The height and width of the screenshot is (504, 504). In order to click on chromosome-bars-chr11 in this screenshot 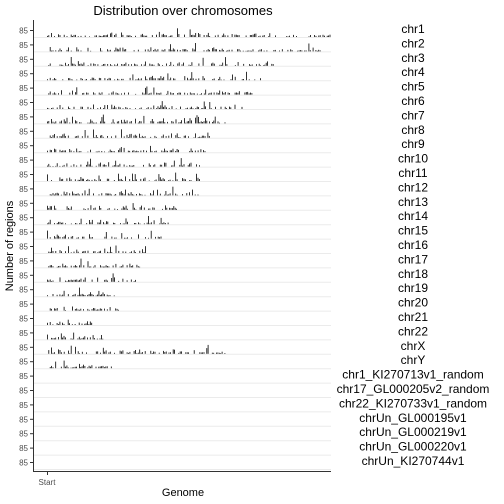, I will do `click(123, 176)`.